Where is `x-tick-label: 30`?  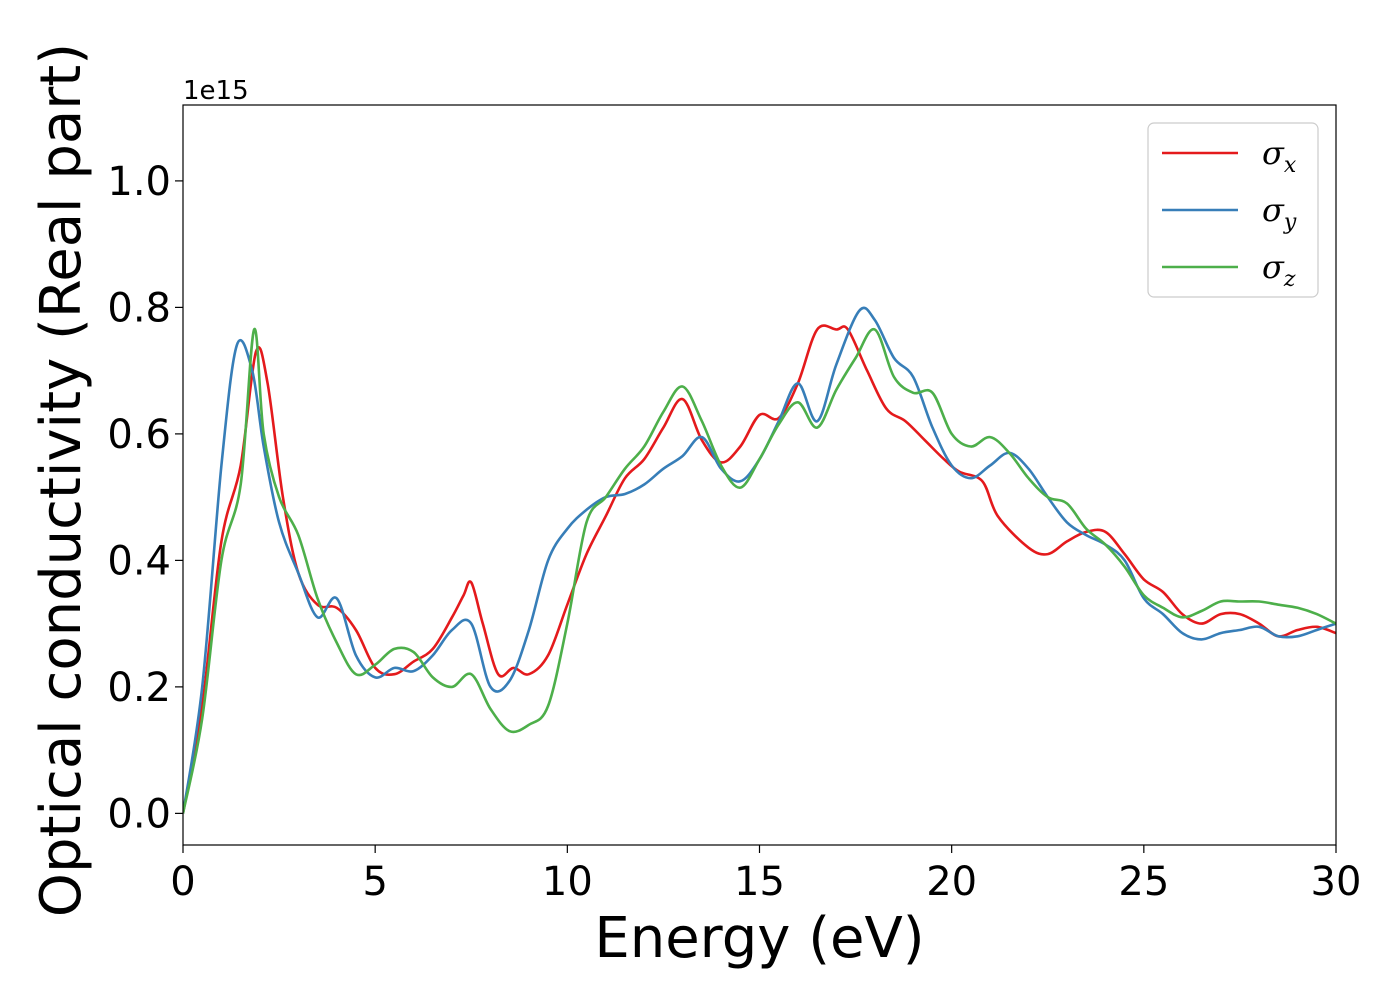
x-tick-label: 30 is located at coordinates (1336, 882).